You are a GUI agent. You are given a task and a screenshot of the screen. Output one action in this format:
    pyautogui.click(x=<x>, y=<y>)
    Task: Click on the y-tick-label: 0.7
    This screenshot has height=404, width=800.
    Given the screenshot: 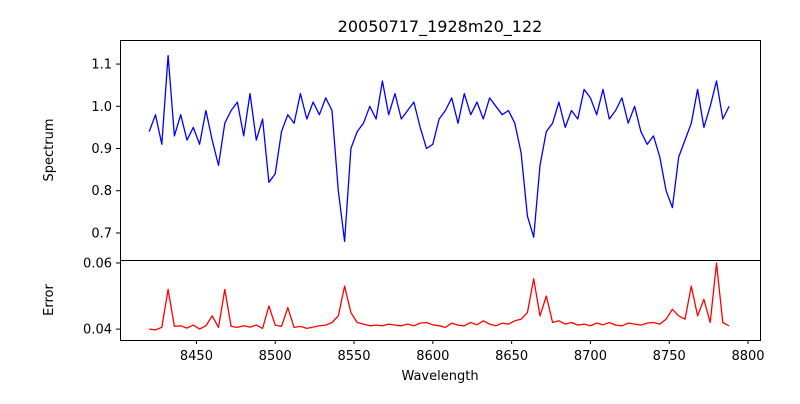 What is the action you would take?
    pyautogui.click(x=101, y=233)
    